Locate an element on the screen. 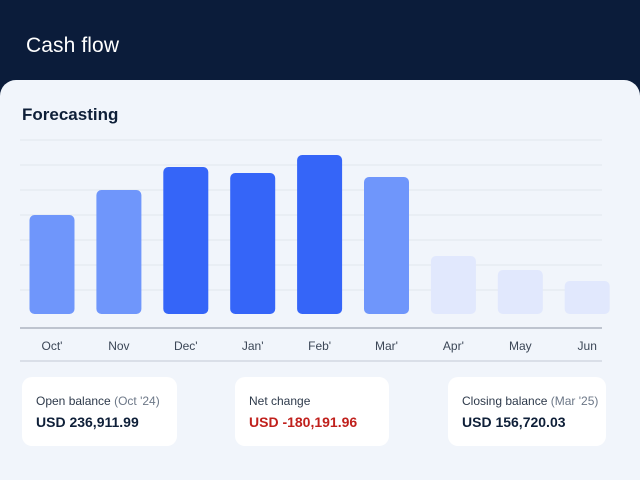 This screenshot has height=480, width=640. closing-balance-label: Closing balance (Mar '25) is located at coordinates (530, 401).